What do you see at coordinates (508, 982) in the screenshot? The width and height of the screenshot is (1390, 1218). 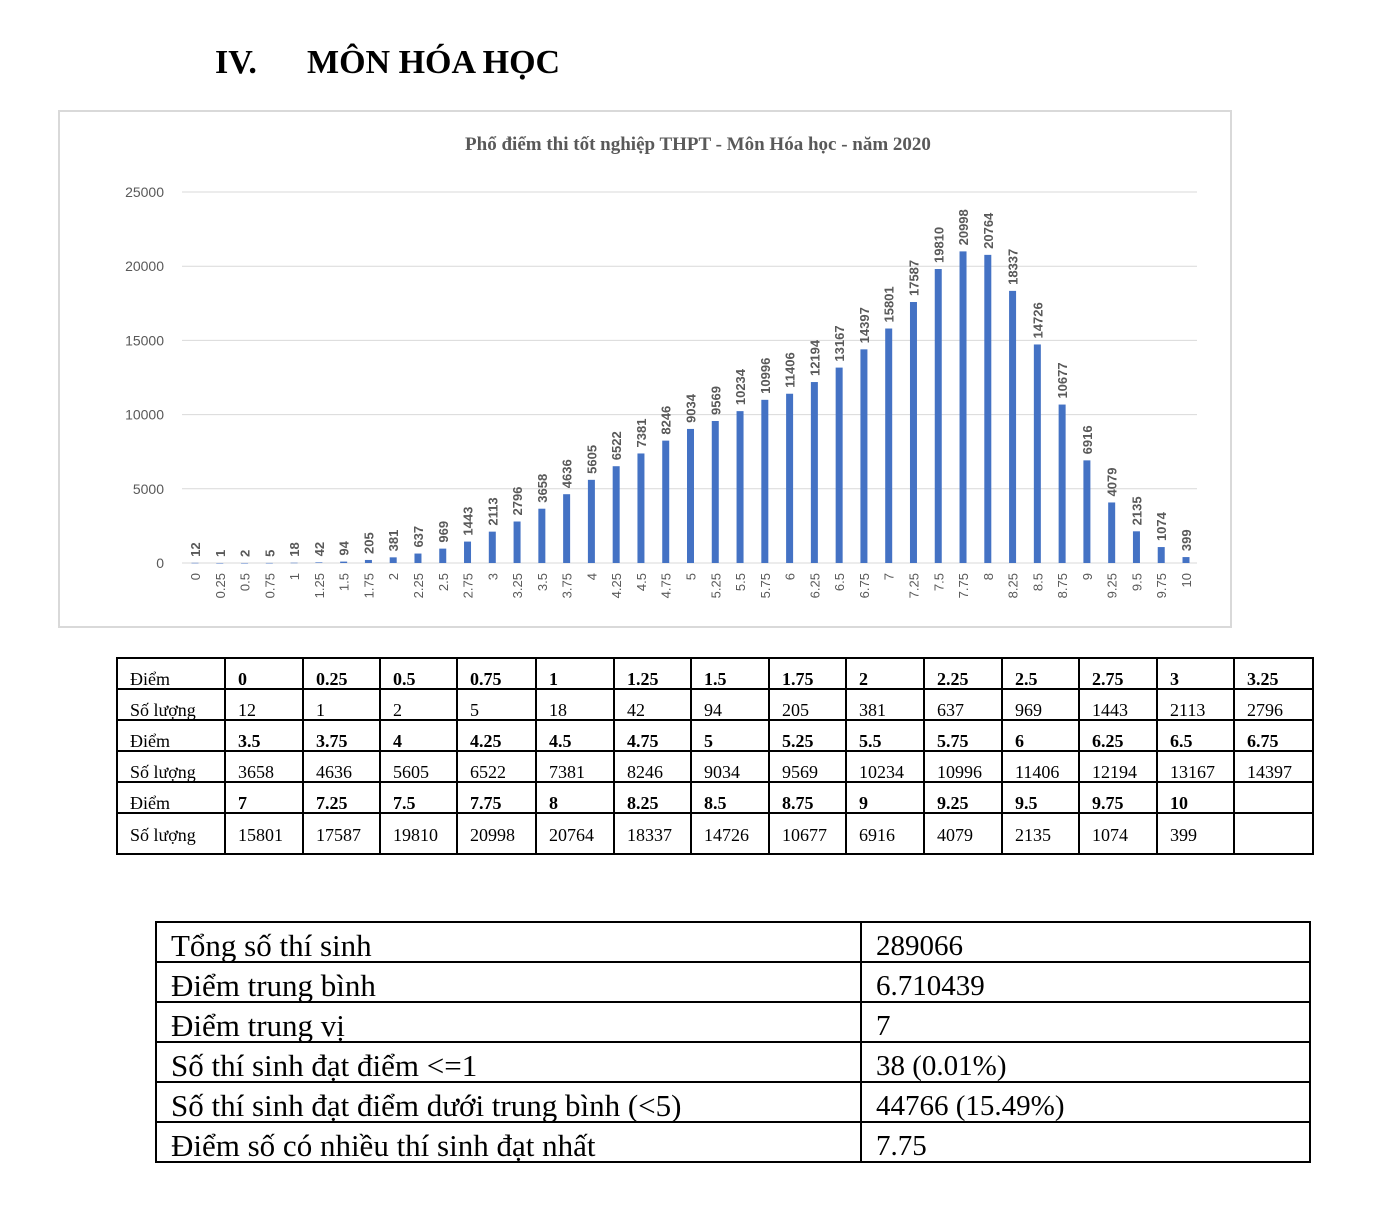 I see `summary-label: Điểm trung bình` at bounding box center [508, 982].